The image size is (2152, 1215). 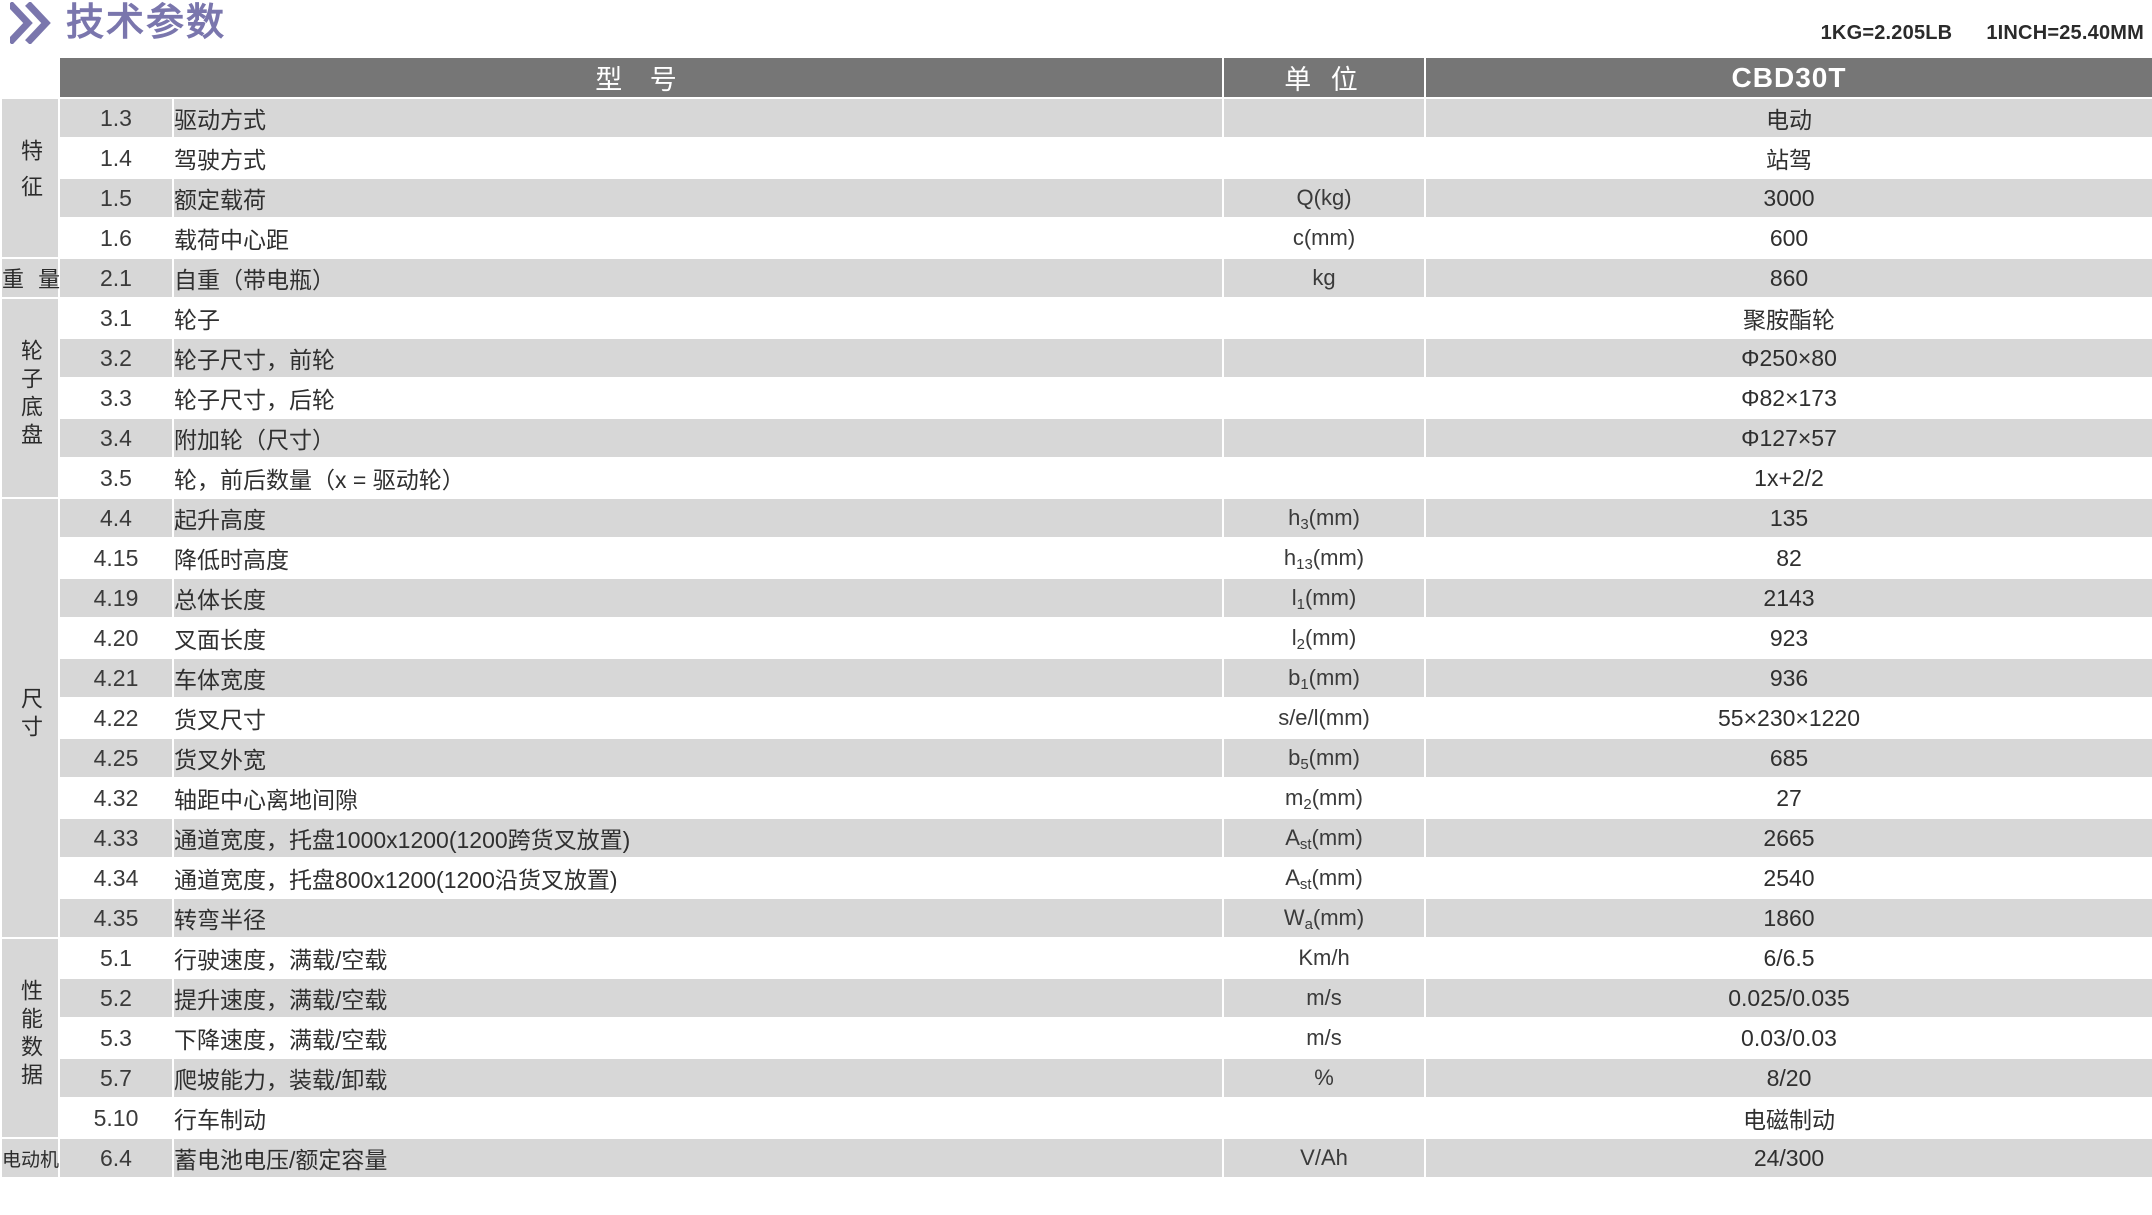 I want to click on row-unit: m/s, so click(x=1324, y=998).